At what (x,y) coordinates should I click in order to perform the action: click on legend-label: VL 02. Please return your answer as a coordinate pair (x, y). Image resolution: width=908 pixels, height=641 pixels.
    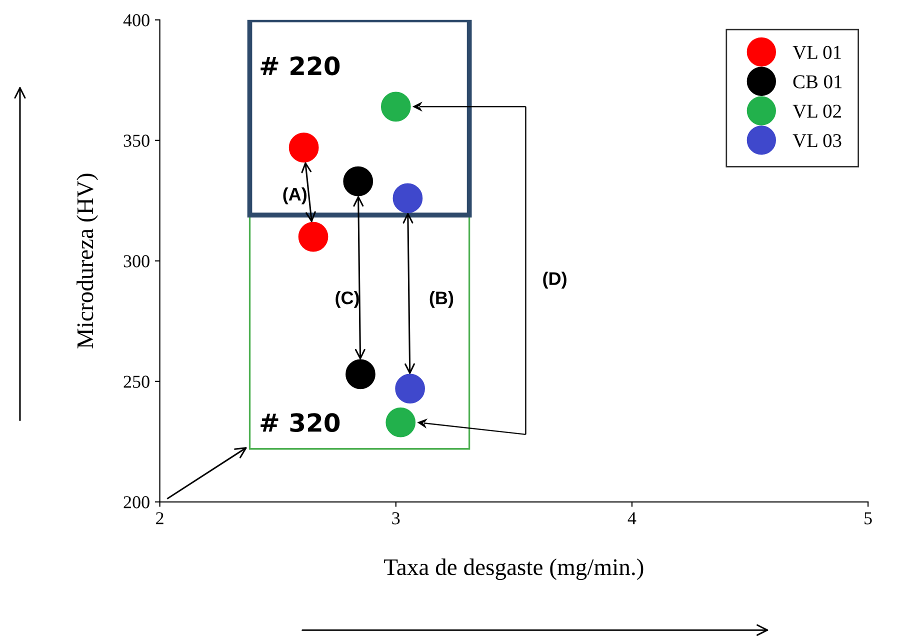
    Looking at the image, I should click on (816, 111).